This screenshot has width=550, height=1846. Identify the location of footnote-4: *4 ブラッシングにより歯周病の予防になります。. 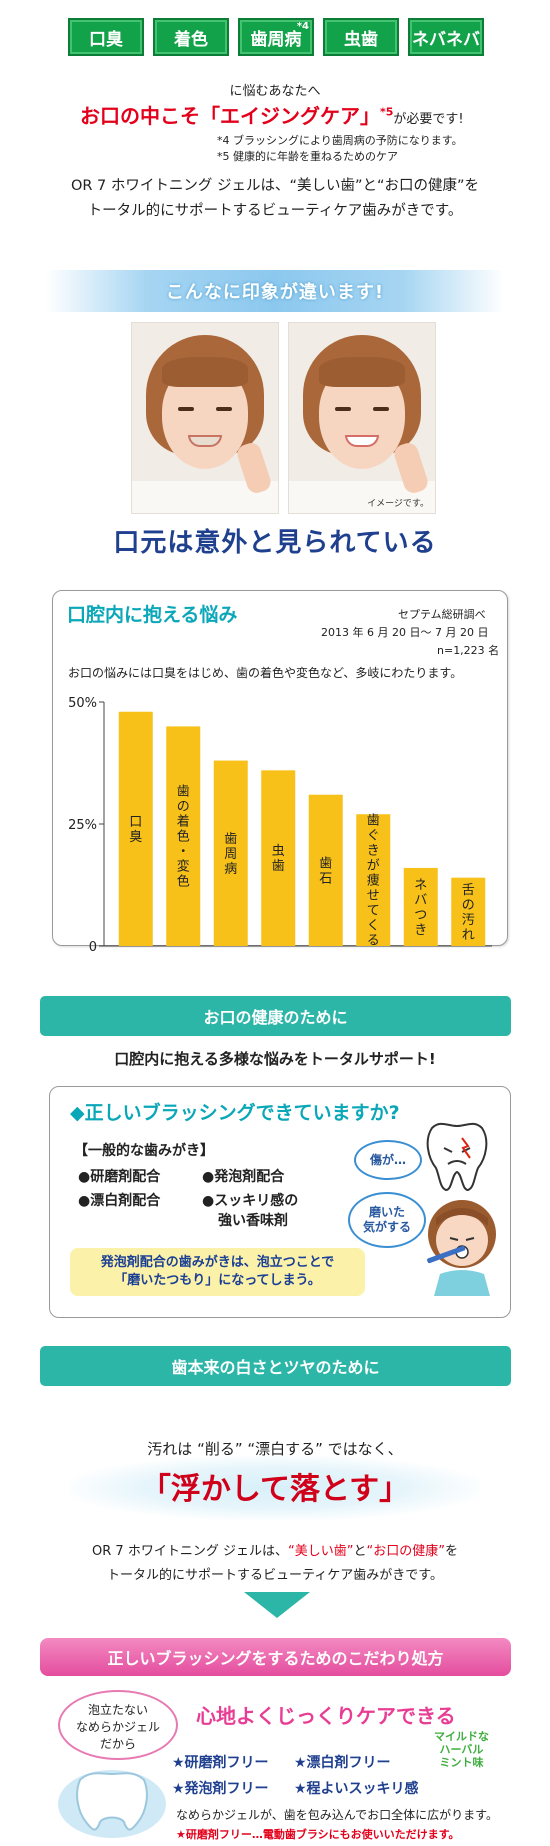
(340, 140).